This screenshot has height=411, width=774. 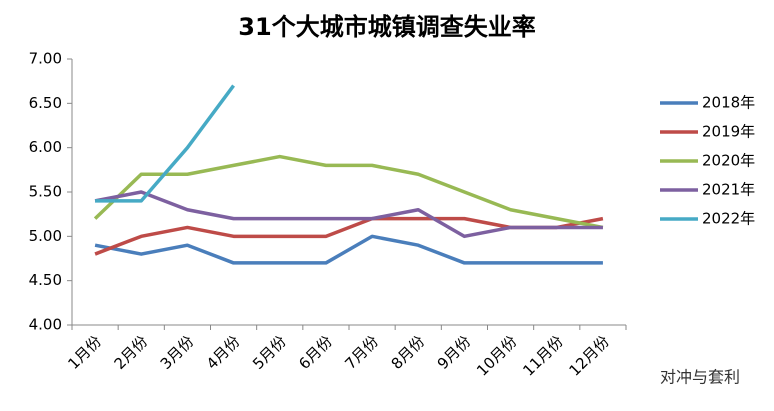 What do you see at coordinates (45, 192) in the screenshot?
I see `y-tick-label: 5.50` at bounding box center [45, 192].